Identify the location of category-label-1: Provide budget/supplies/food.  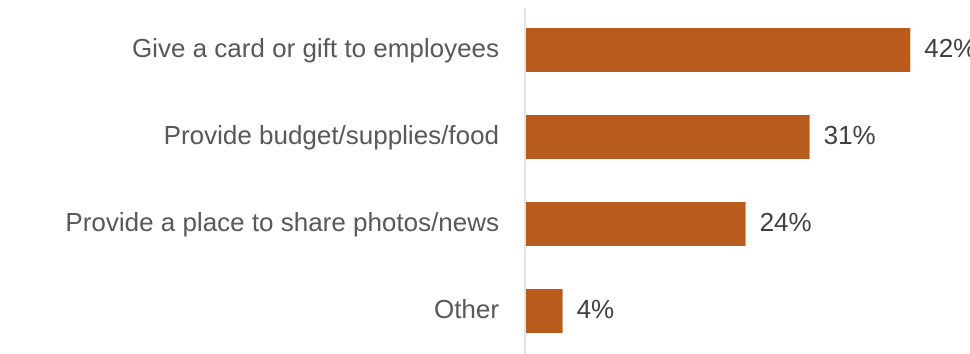
(331, 135).